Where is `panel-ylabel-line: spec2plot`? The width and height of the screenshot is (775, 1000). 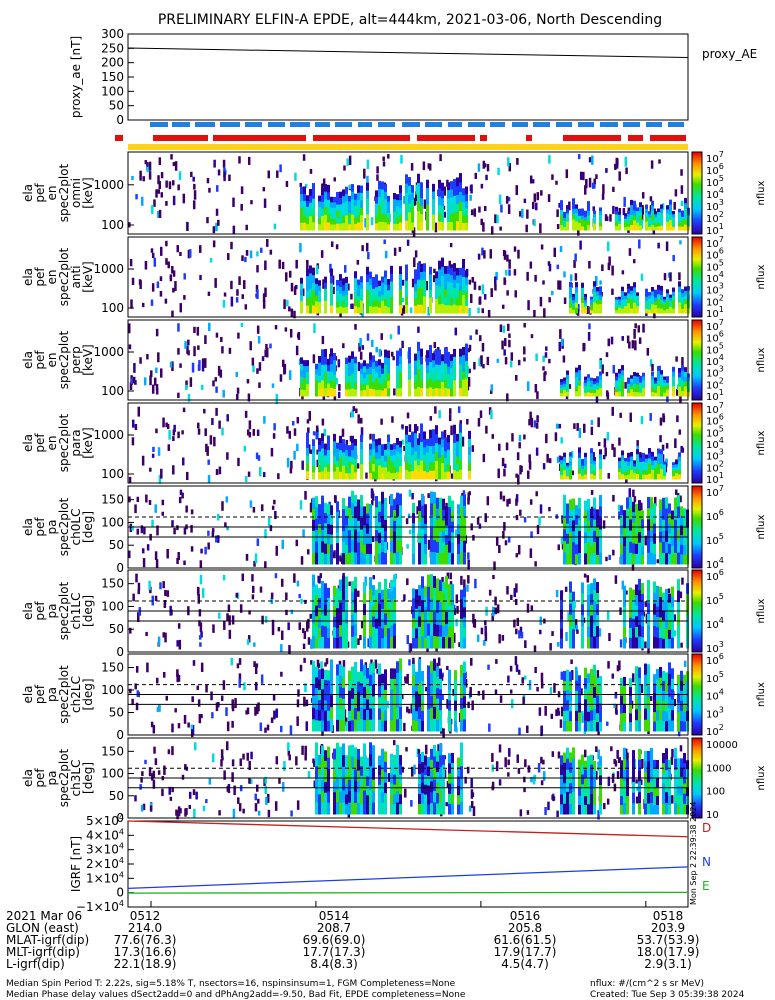
panel-ylabel-line: spec2plot is located at coordinates (64, 526).